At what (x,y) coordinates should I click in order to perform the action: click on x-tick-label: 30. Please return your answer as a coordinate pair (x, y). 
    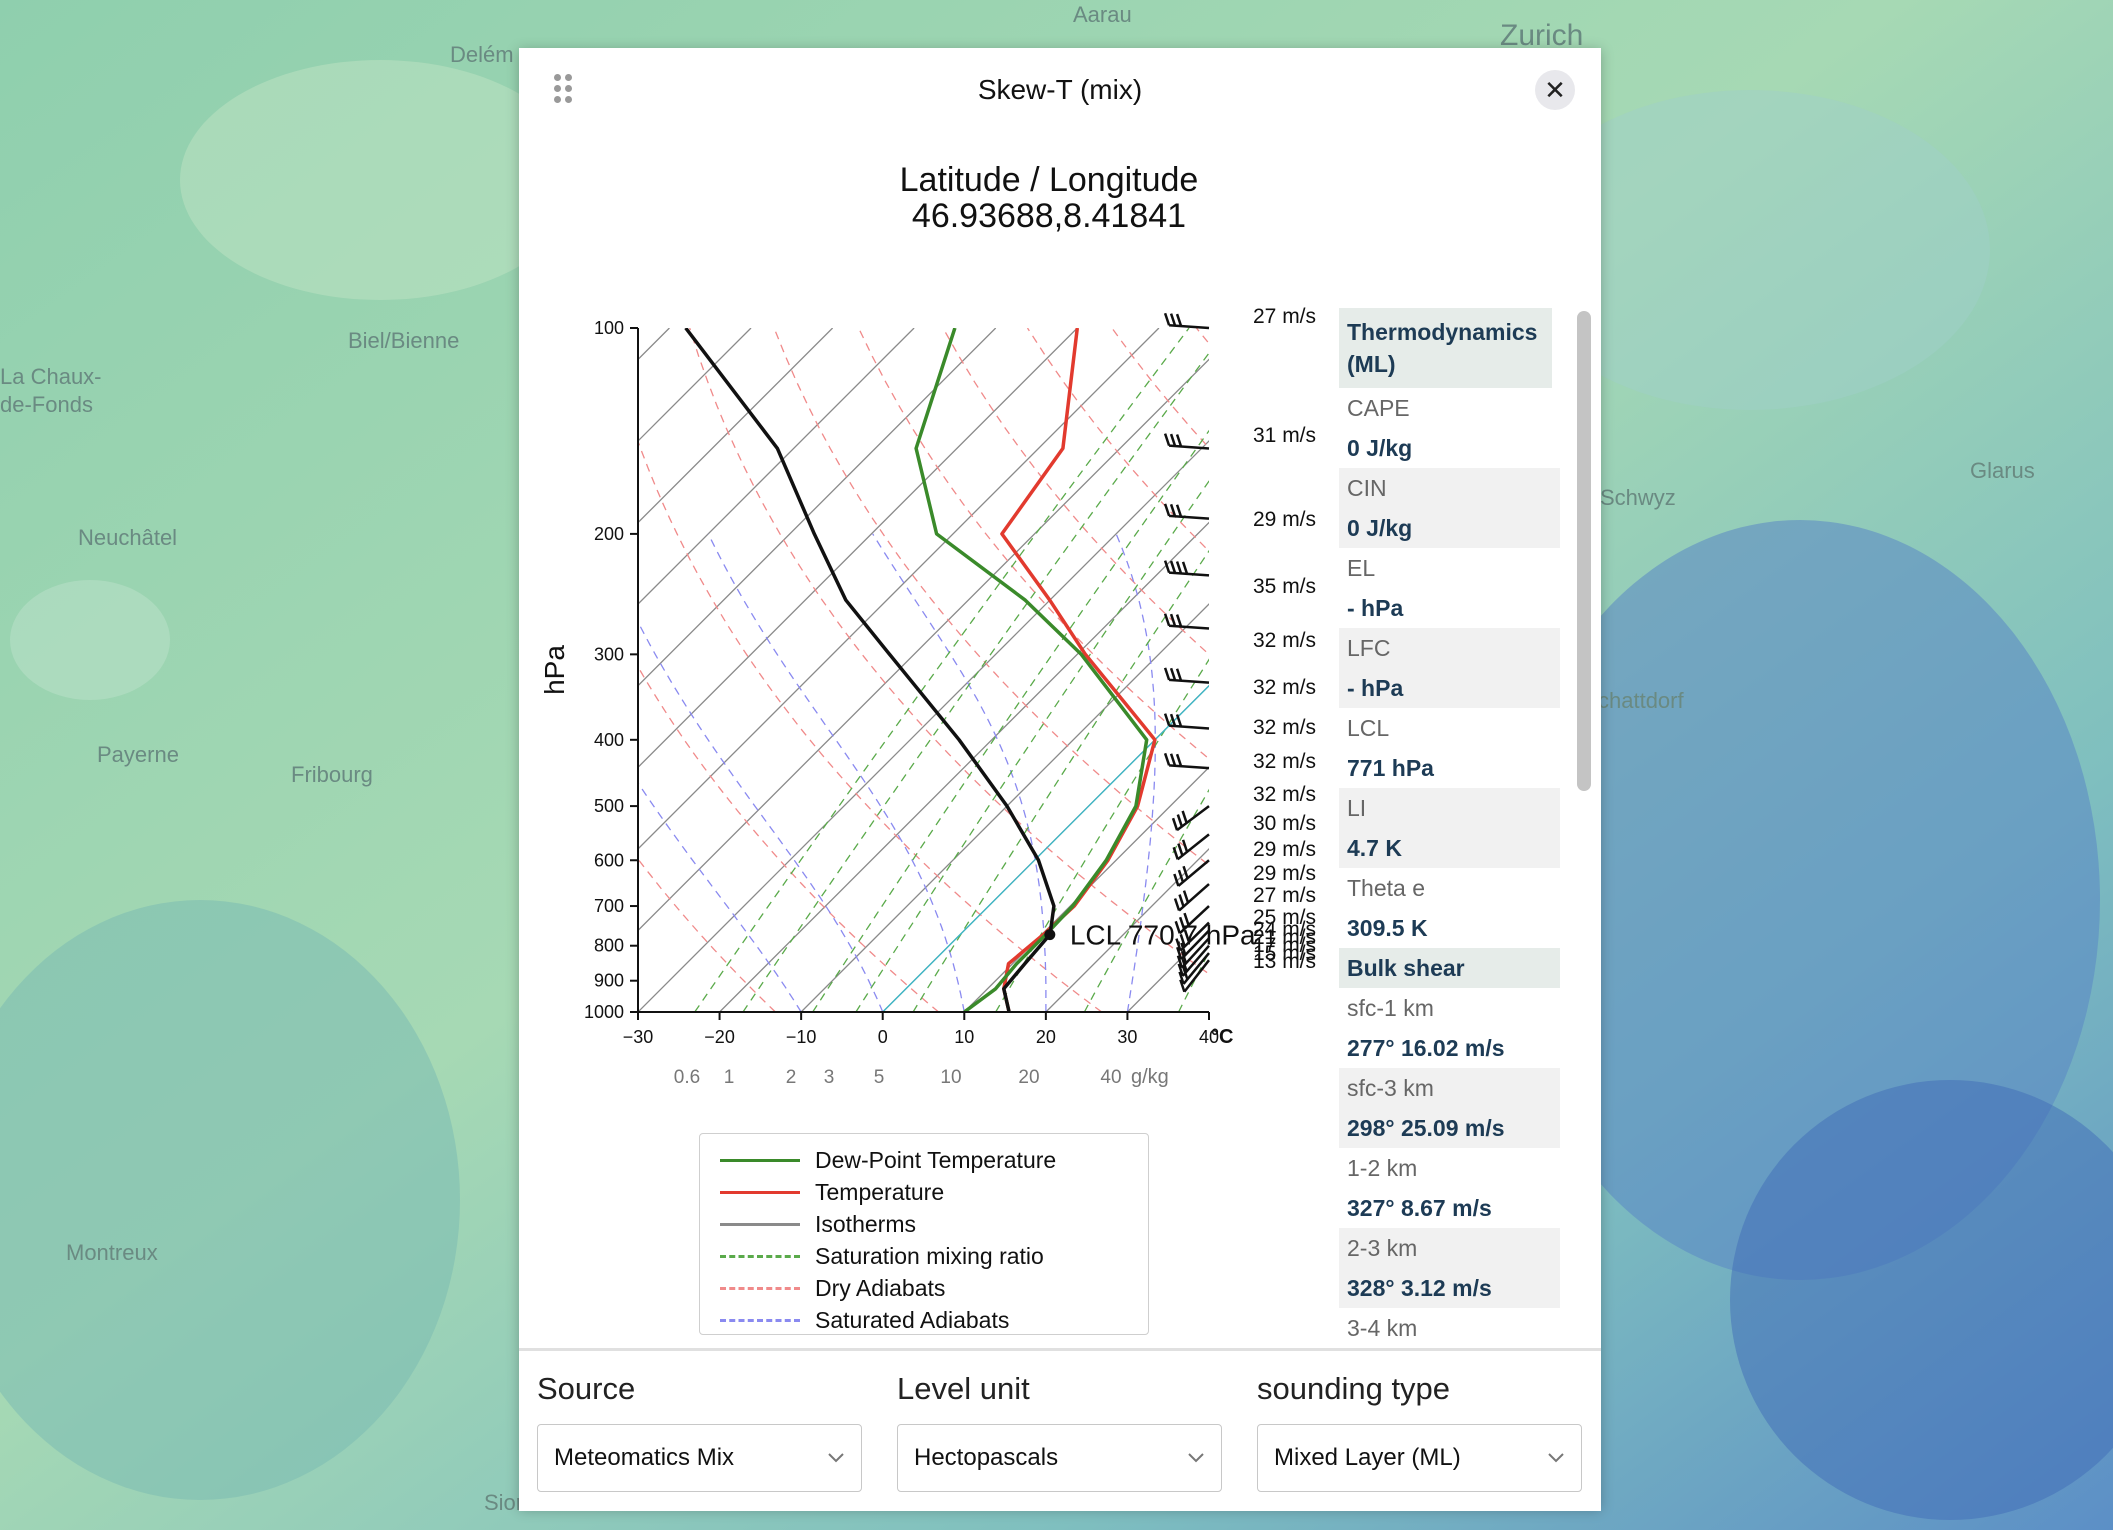
    Looking at the image, I should click on (1127, 1037).